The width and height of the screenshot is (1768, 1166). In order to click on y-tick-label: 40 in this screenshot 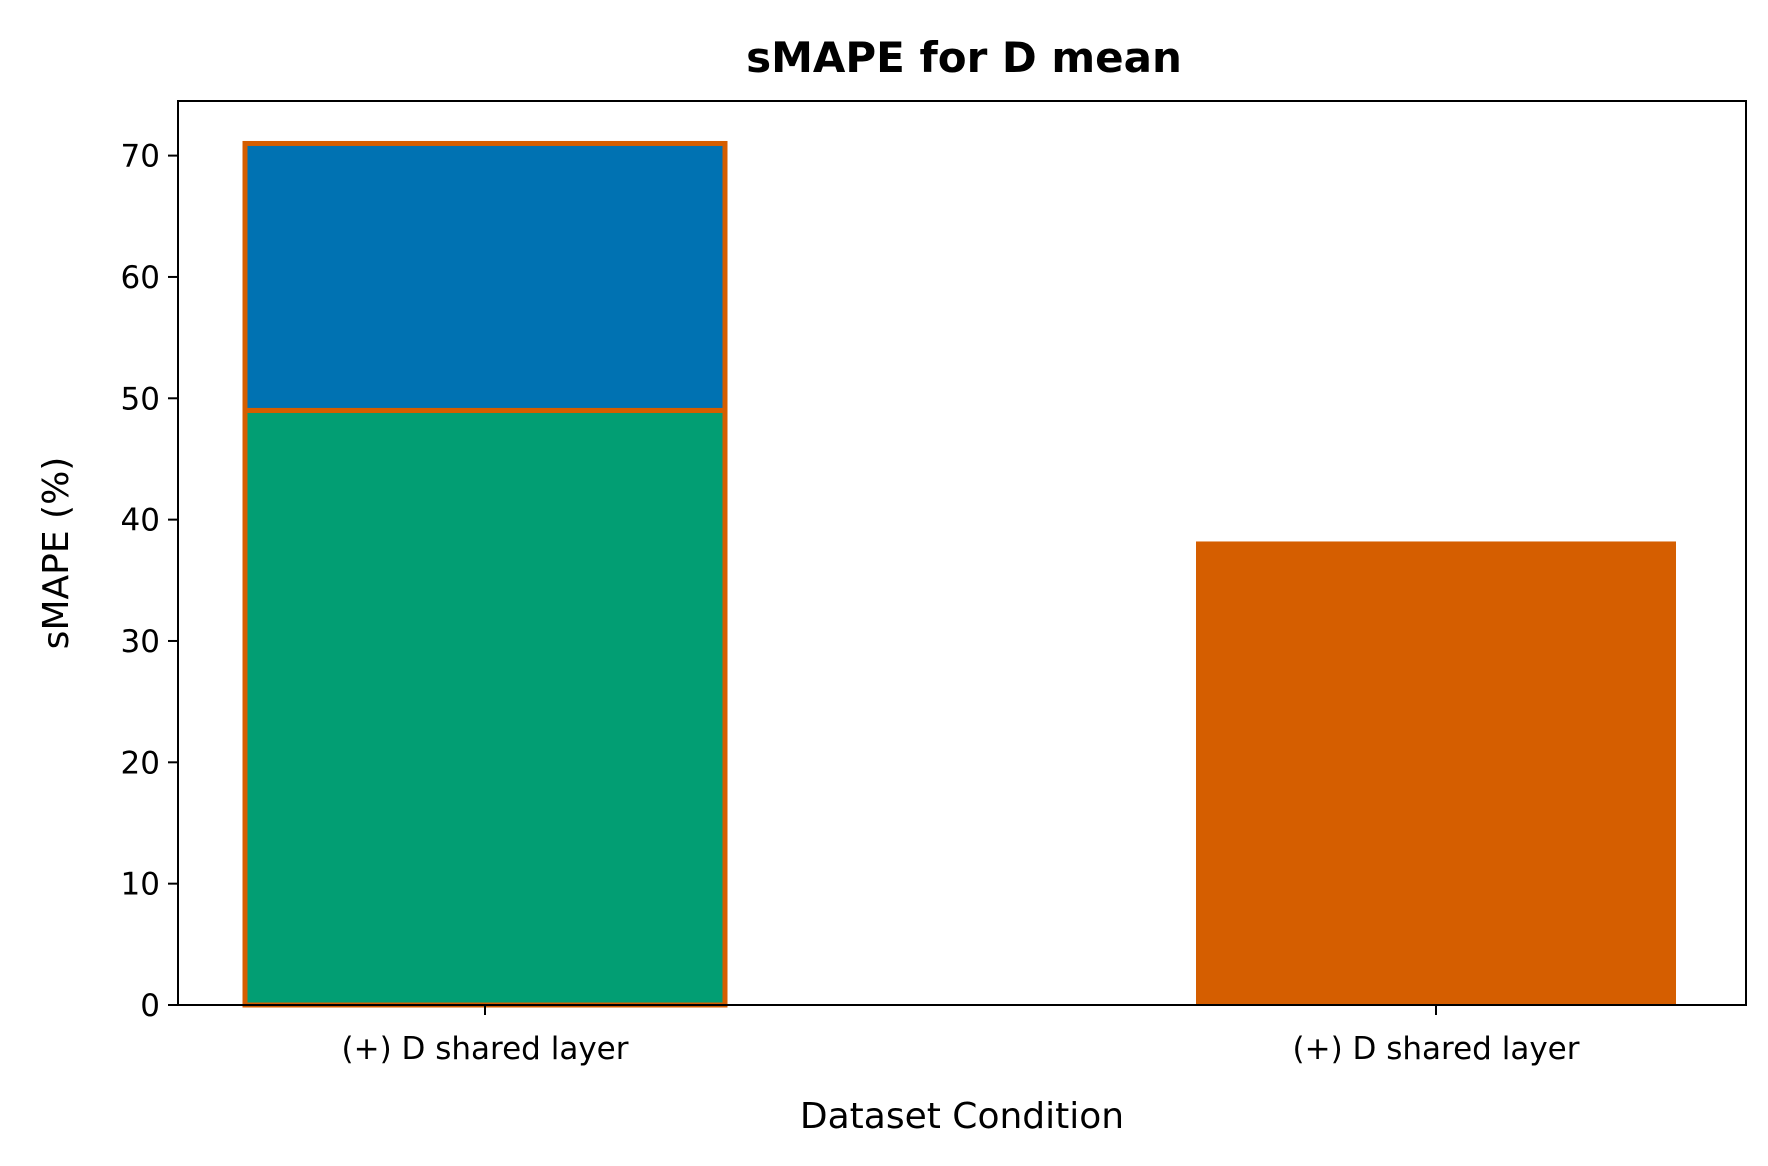, I will do `click(140, 521)`.